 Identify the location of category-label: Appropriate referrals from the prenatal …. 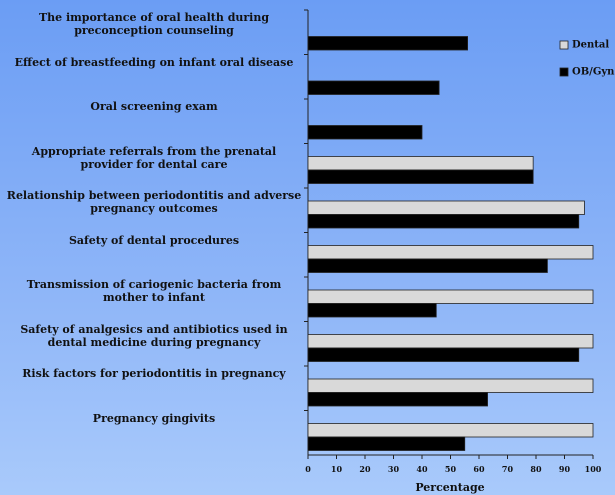
(154, 157).